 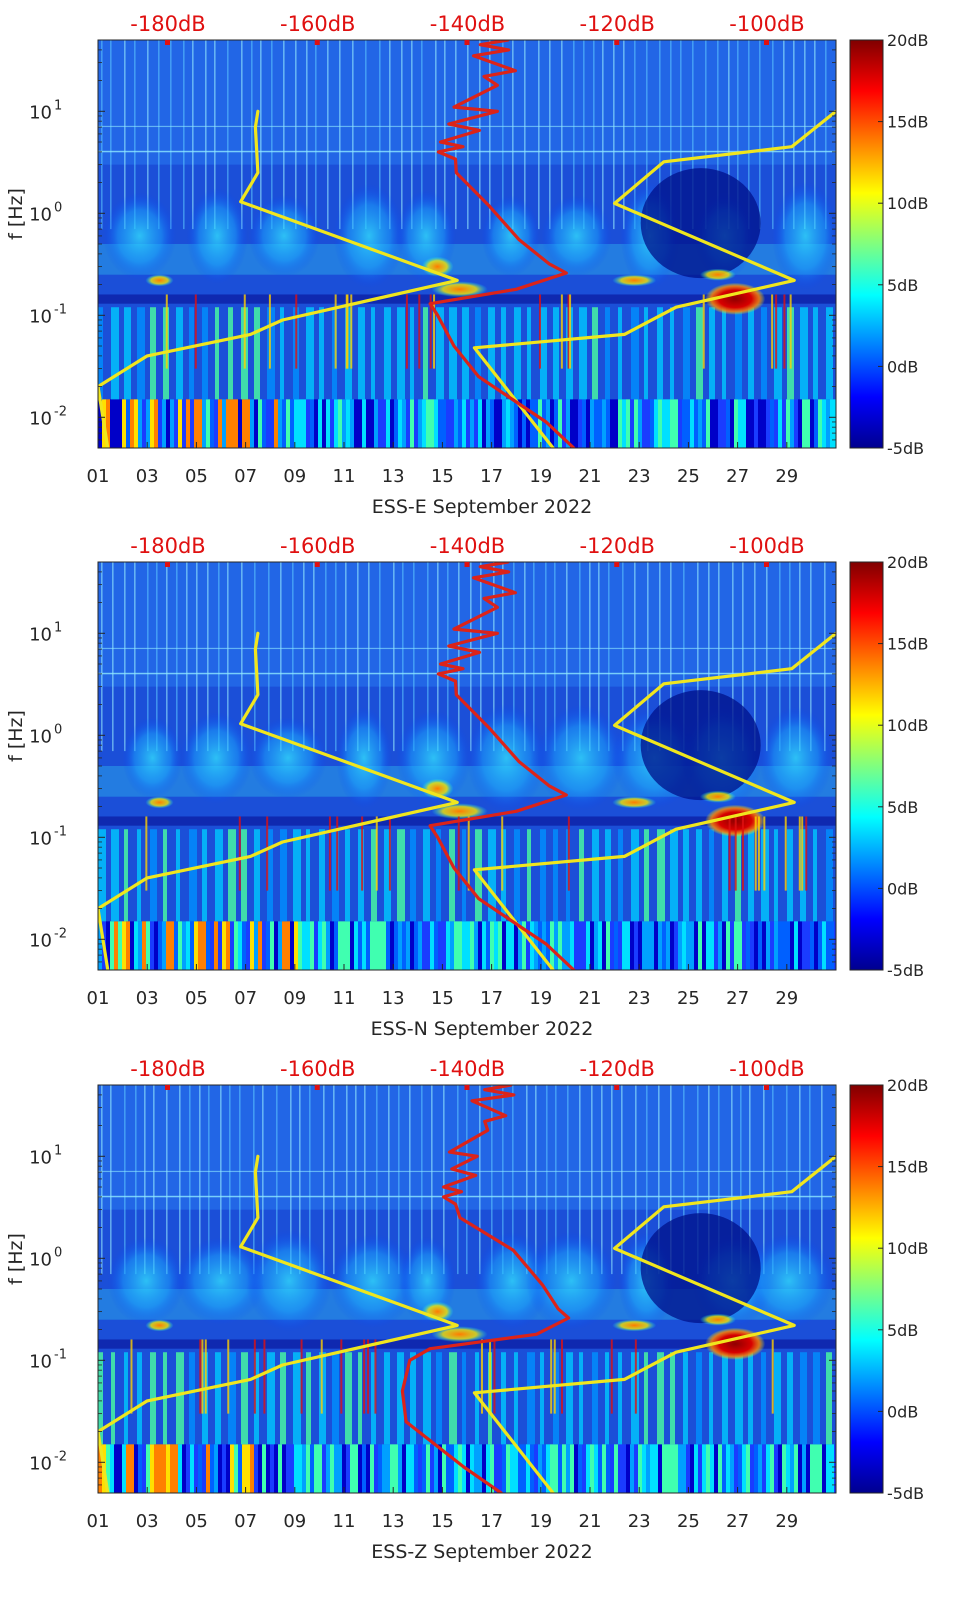 What do you see at coordinates (167, 546) in the screenshot?
I see `top-tick-label: -180dB` at bounding box center [167, 546].